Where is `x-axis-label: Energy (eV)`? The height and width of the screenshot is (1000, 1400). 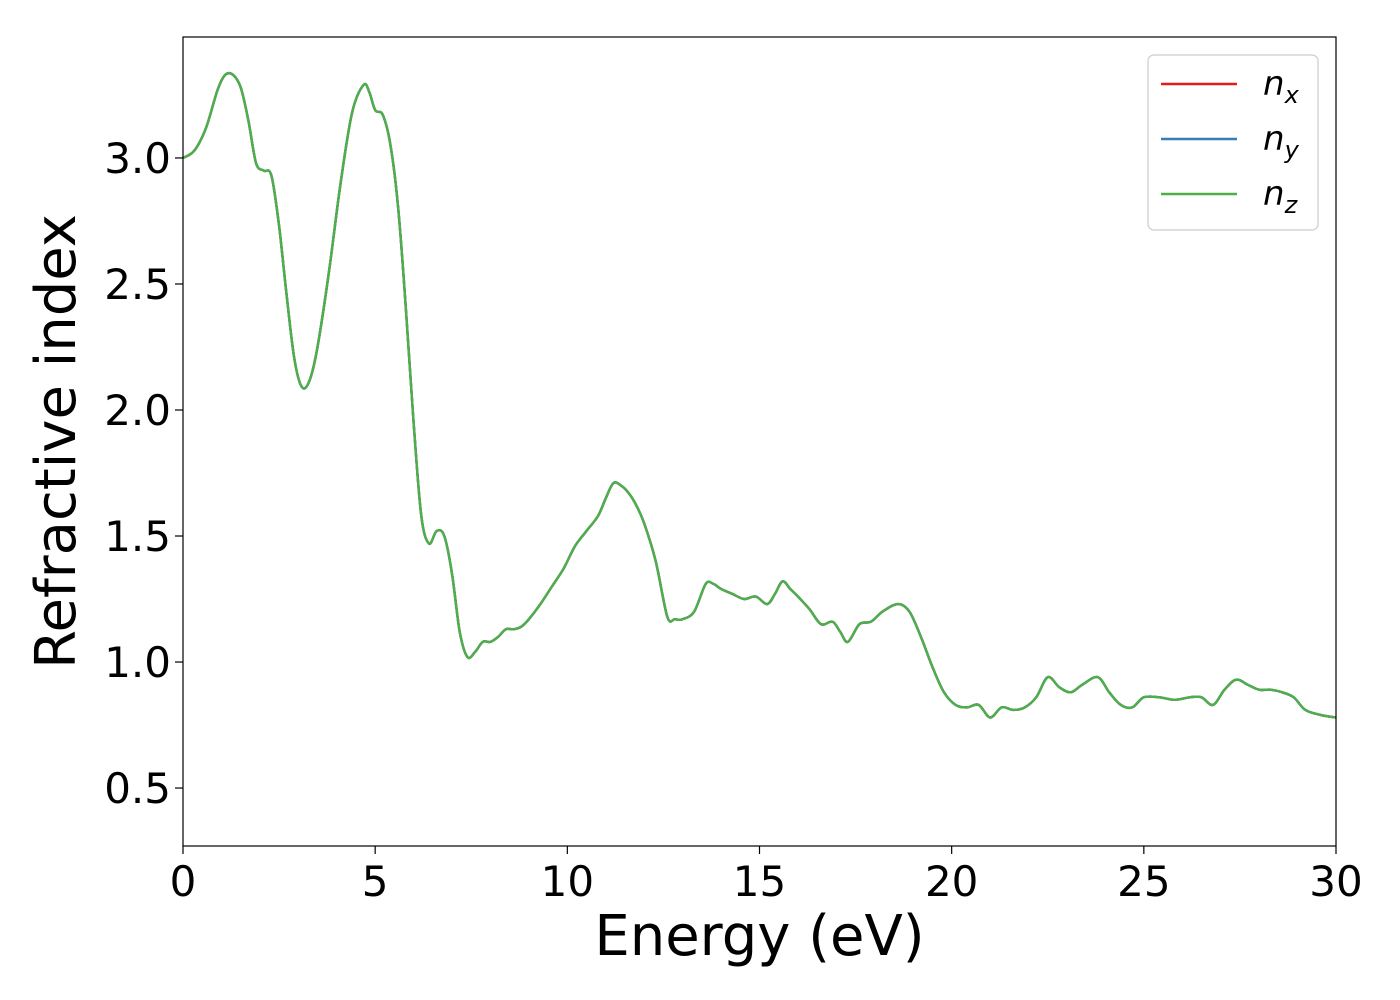
x-axis-label: Energy (eV) is located at coordinates (759, 936).